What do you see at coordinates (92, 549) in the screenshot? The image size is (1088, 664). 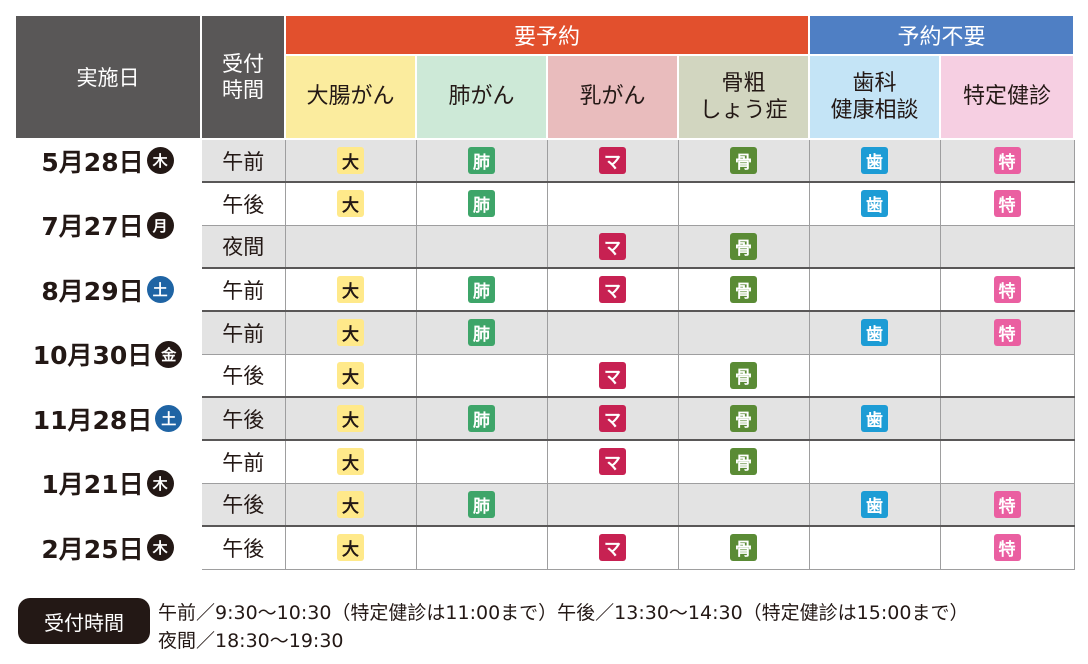 I see `date-text: 2月25日` at bounding box center [92, 549].